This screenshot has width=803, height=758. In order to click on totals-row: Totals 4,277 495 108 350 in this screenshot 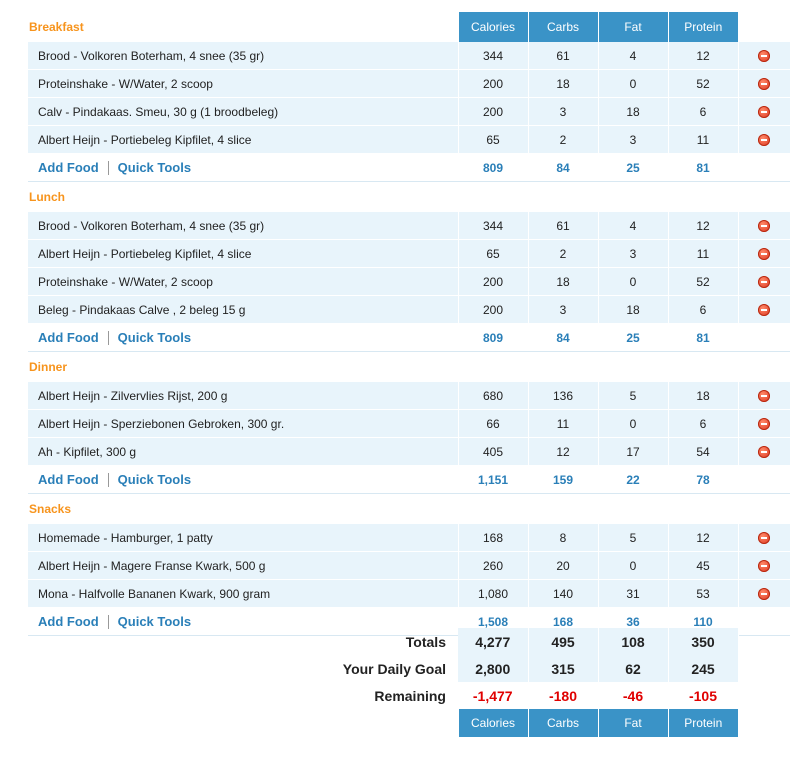, I will do `click(409, 641)`.